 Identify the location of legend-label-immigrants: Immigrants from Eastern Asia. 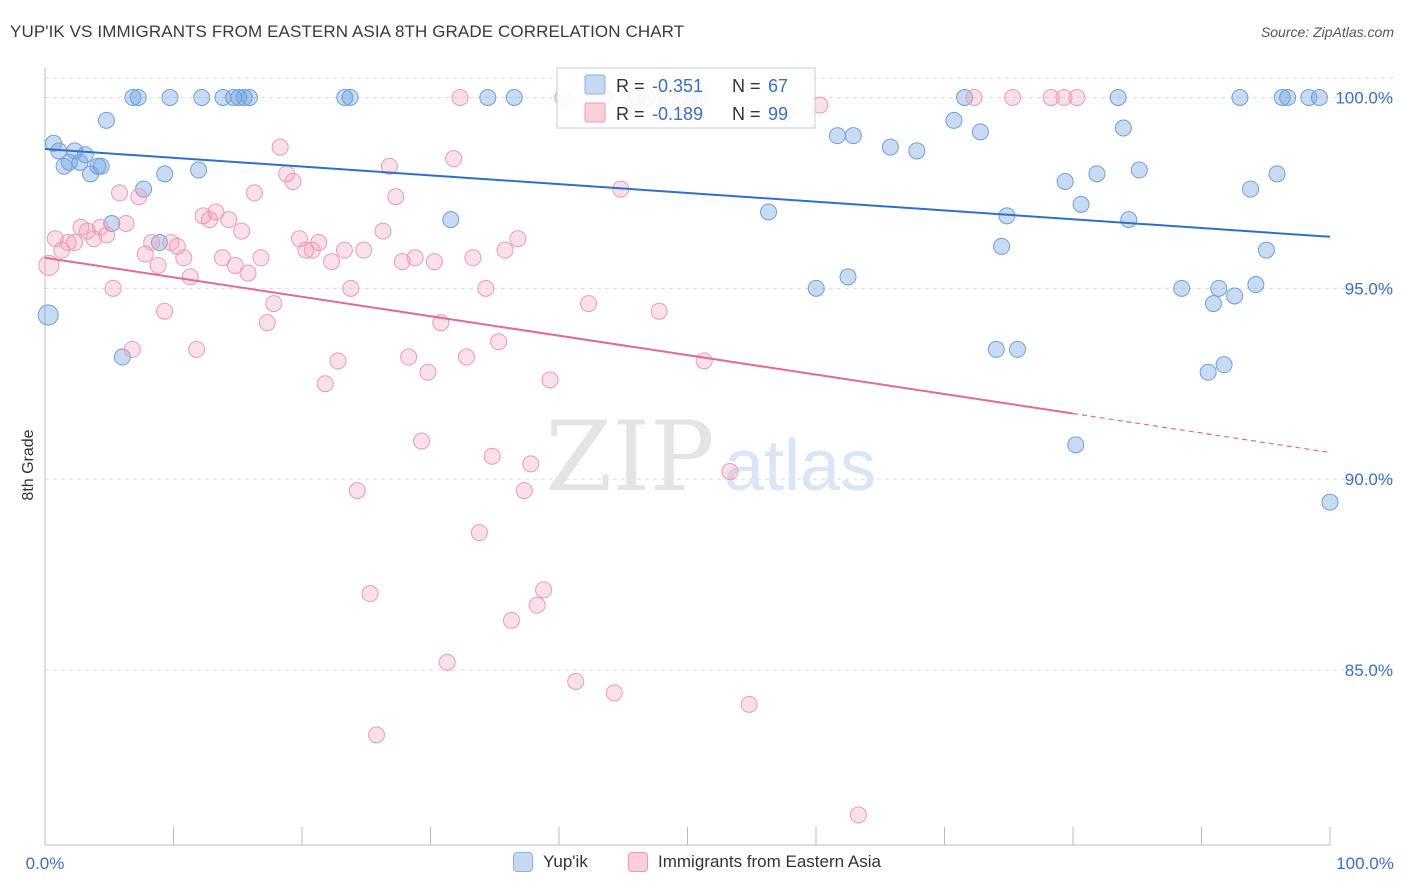
(769, 861).